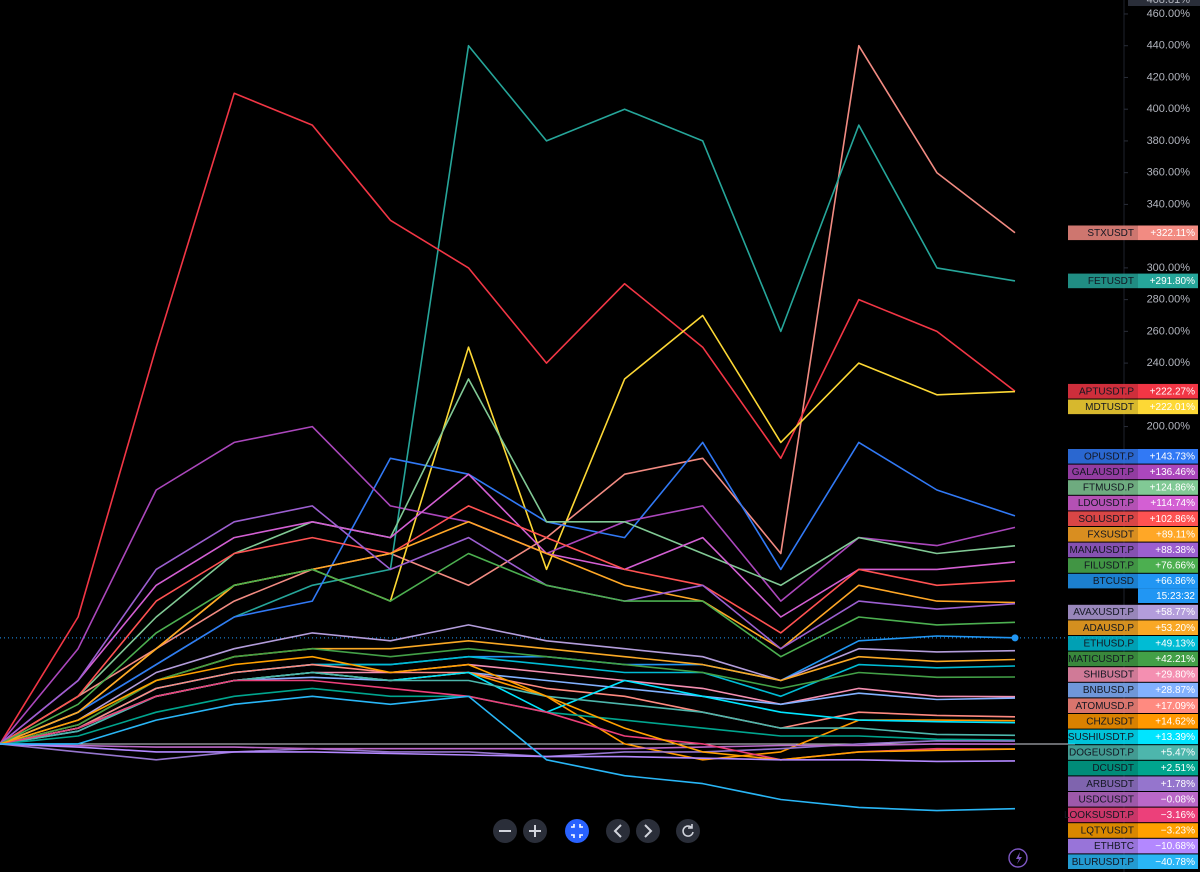  Describe the element at coordinates (1169, 77) in the screenshot. I see `y-tick-label: 420.00%` at that location.